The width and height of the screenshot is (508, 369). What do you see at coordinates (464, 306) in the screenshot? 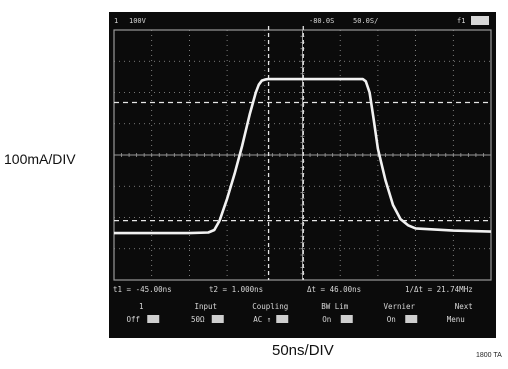
I see `softkey-title: Next` at bounding box center [464, 306].